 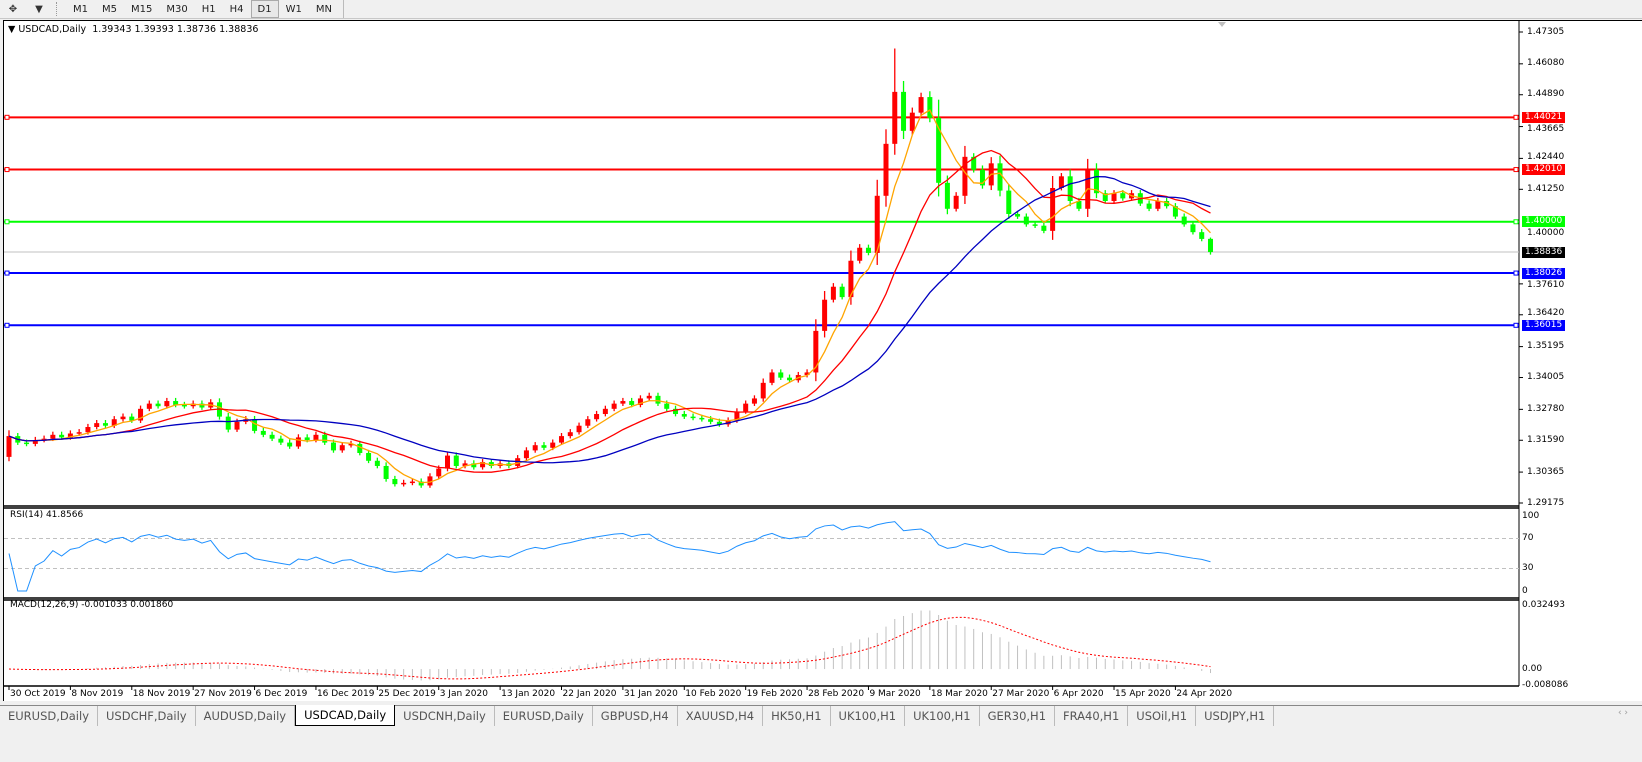 What do you see at coordinates (147, 716) in the screenshot?
I see `chart-tab: USDCHF,Daily` at bounding box center [147, 716].